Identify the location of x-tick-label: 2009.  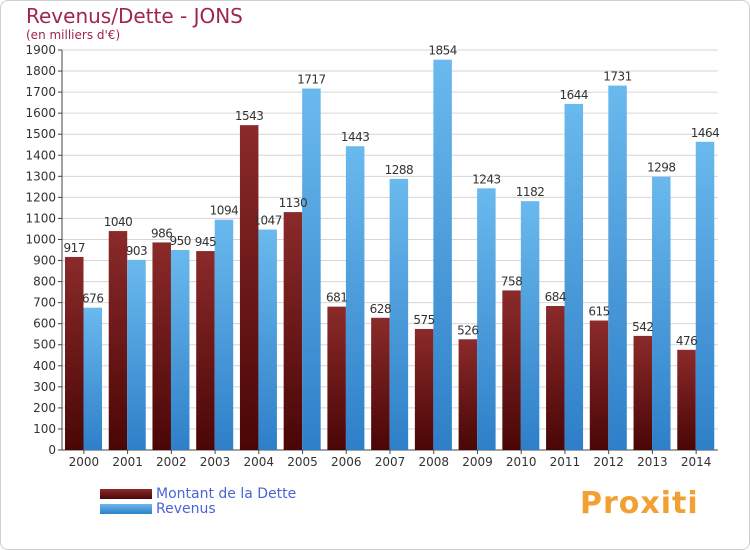
(477, 462).